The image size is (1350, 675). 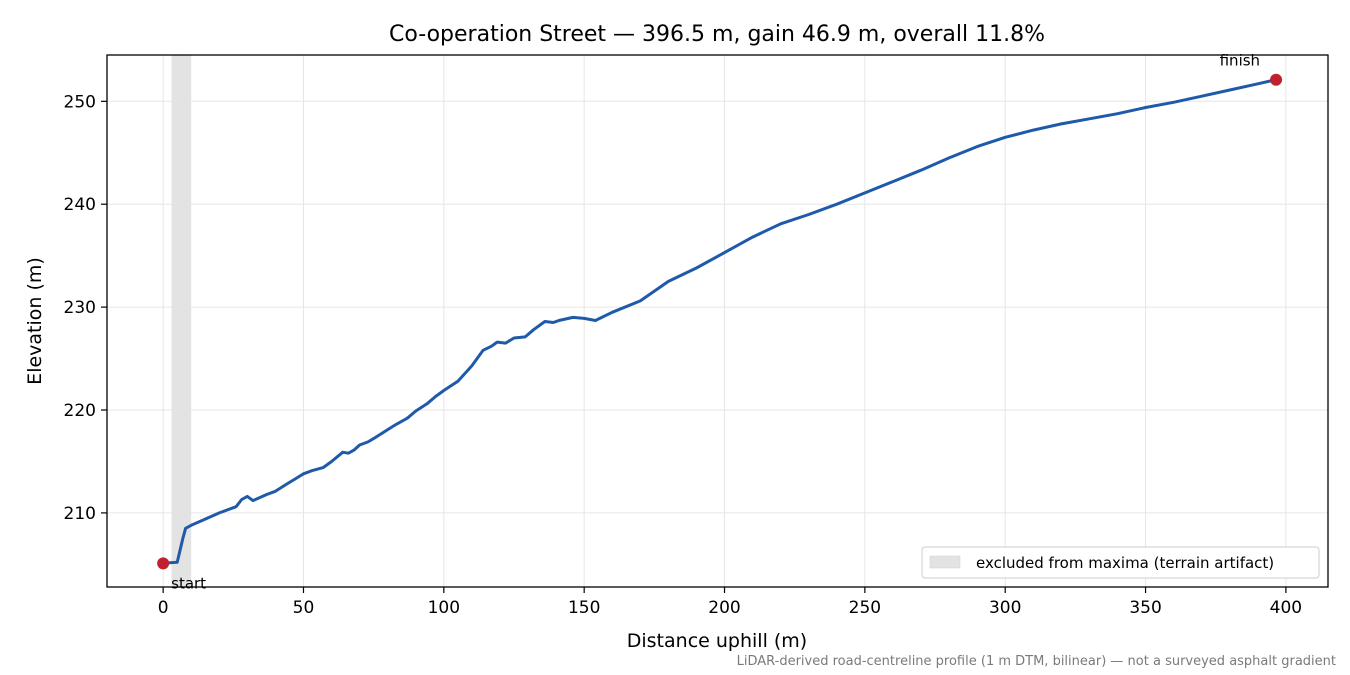 What do you see at coordinates (444, 608) in the screenshot?
I see `x-tick-label: 100` at bounding box center [444, 608].